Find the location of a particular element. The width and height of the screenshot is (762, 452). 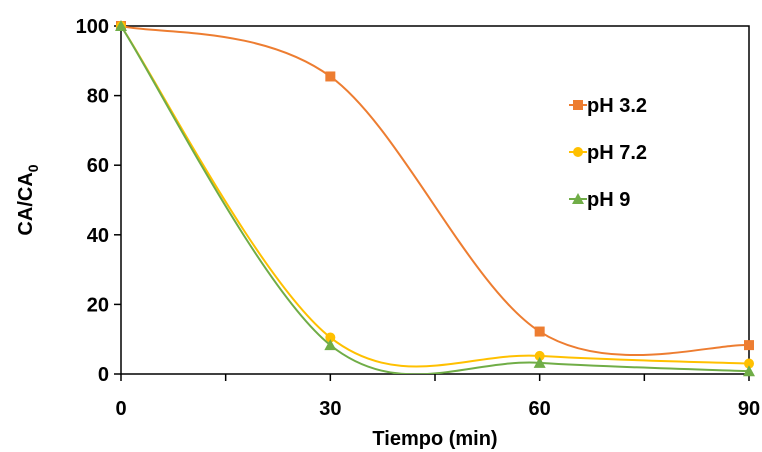

y-tick-label: 20 is located at coordinates (98, 305).